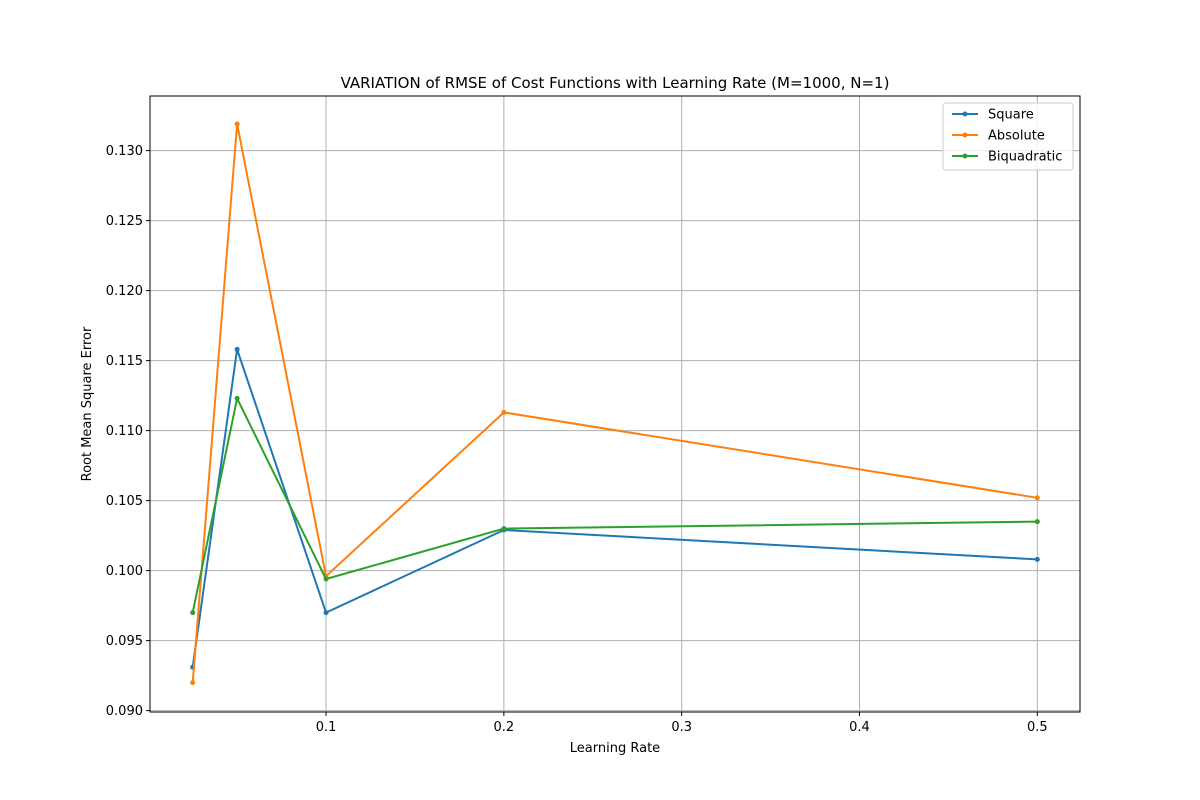  Describe the element at coordinates (615, 748) in the screenshot. I see `x-axis-label: Learning Rate` at that location.